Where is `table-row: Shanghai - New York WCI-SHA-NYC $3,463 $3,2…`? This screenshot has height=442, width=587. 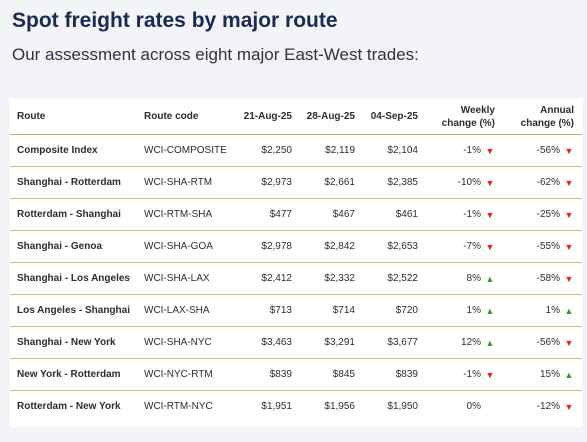
table-row: Shanghai - New York WCI-SHA-NYC $3,463 $3,2… is located at coordinates (296, 342).